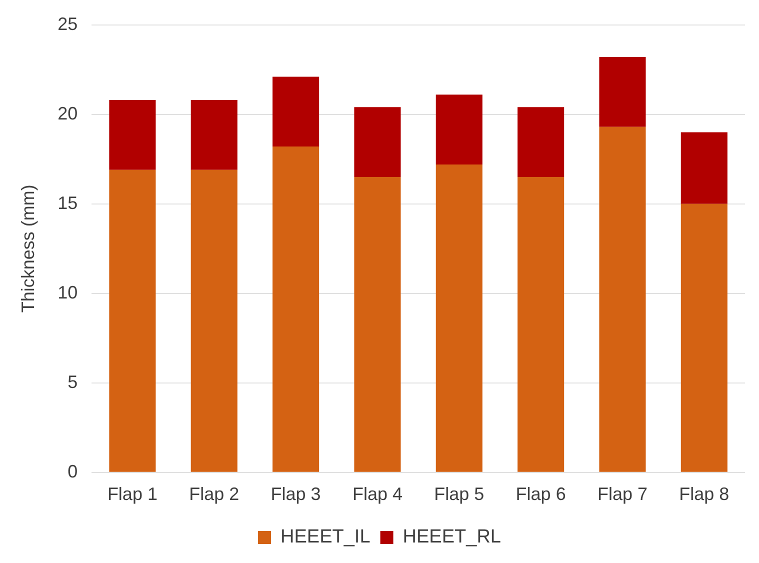 Image resolution: width=759 pixels, height=563 pixels. What do you see at coordinates (325, 537) in the screenshot?
I see `legend-label: HEEET_IL` at bounding box center [325, 537].